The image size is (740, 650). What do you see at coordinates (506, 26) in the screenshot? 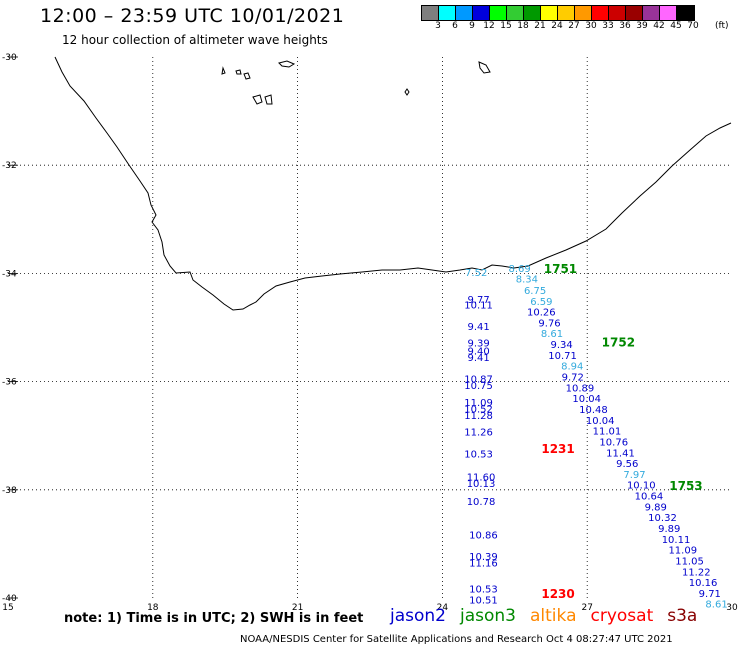
I see `color-scale-label: 15` at bounding box center [506, 26].